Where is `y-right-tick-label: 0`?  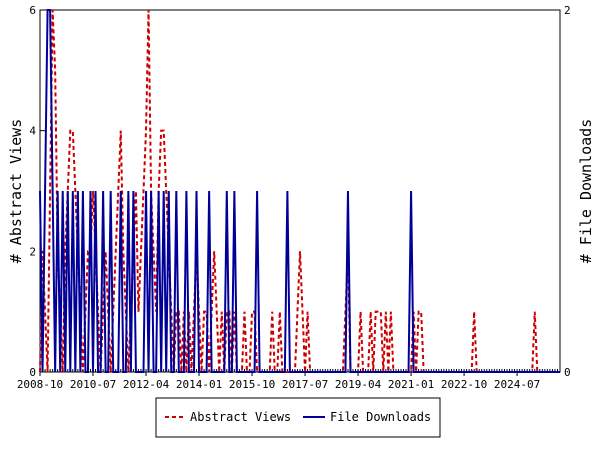
y-right-tick-label: 0 is located at coordinates (567, 372).